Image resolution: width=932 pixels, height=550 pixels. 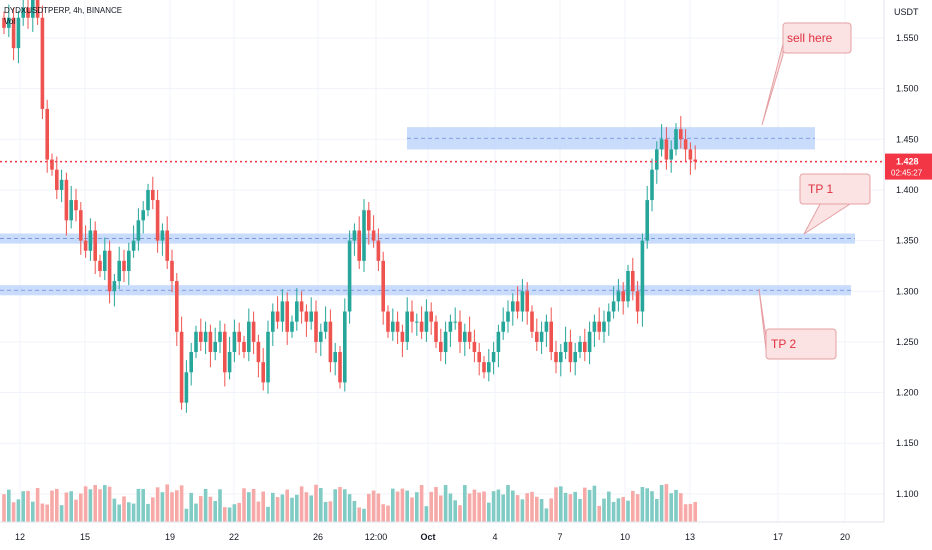 I want to click on time-tick: Oct, so click(x=427, y=537).